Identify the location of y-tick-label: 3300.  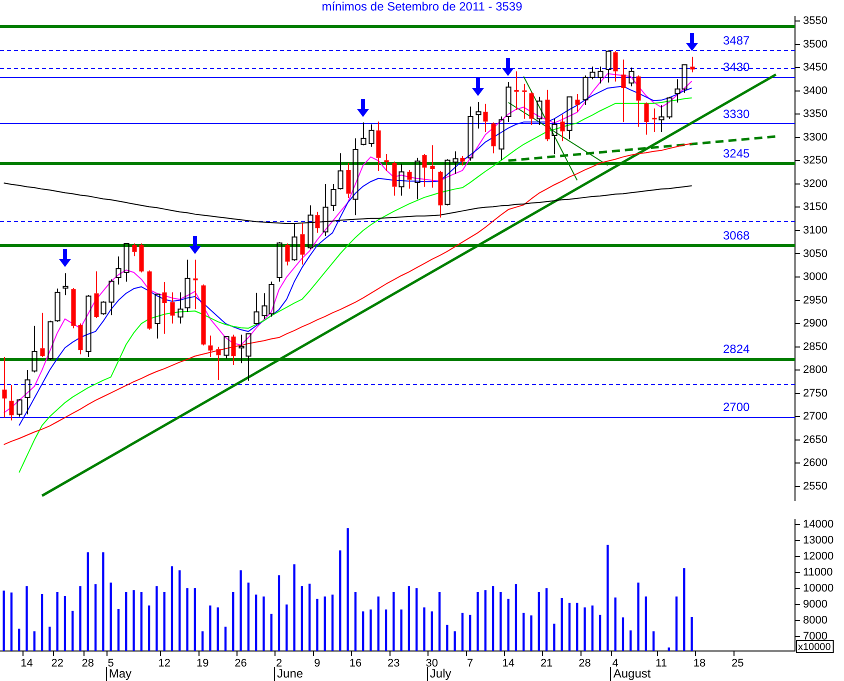
(815, 137).